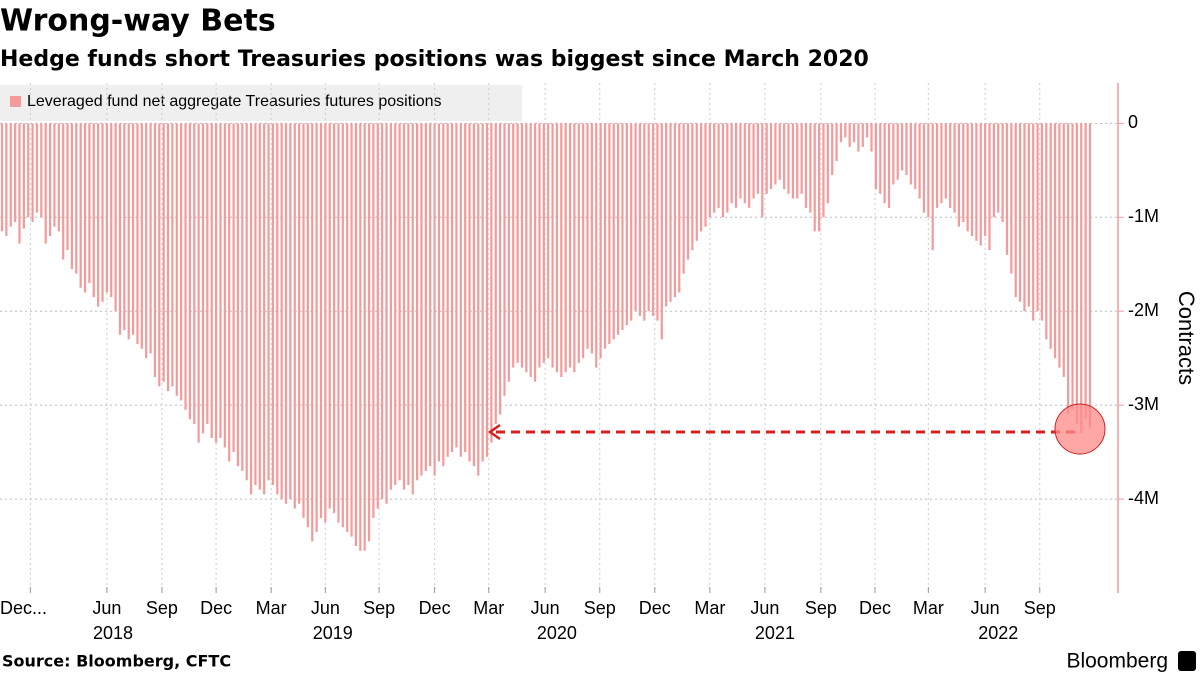  Describe the element at coordinates (928, 608) in the screenshot. I see `x-tick-label: Mar` at that location.